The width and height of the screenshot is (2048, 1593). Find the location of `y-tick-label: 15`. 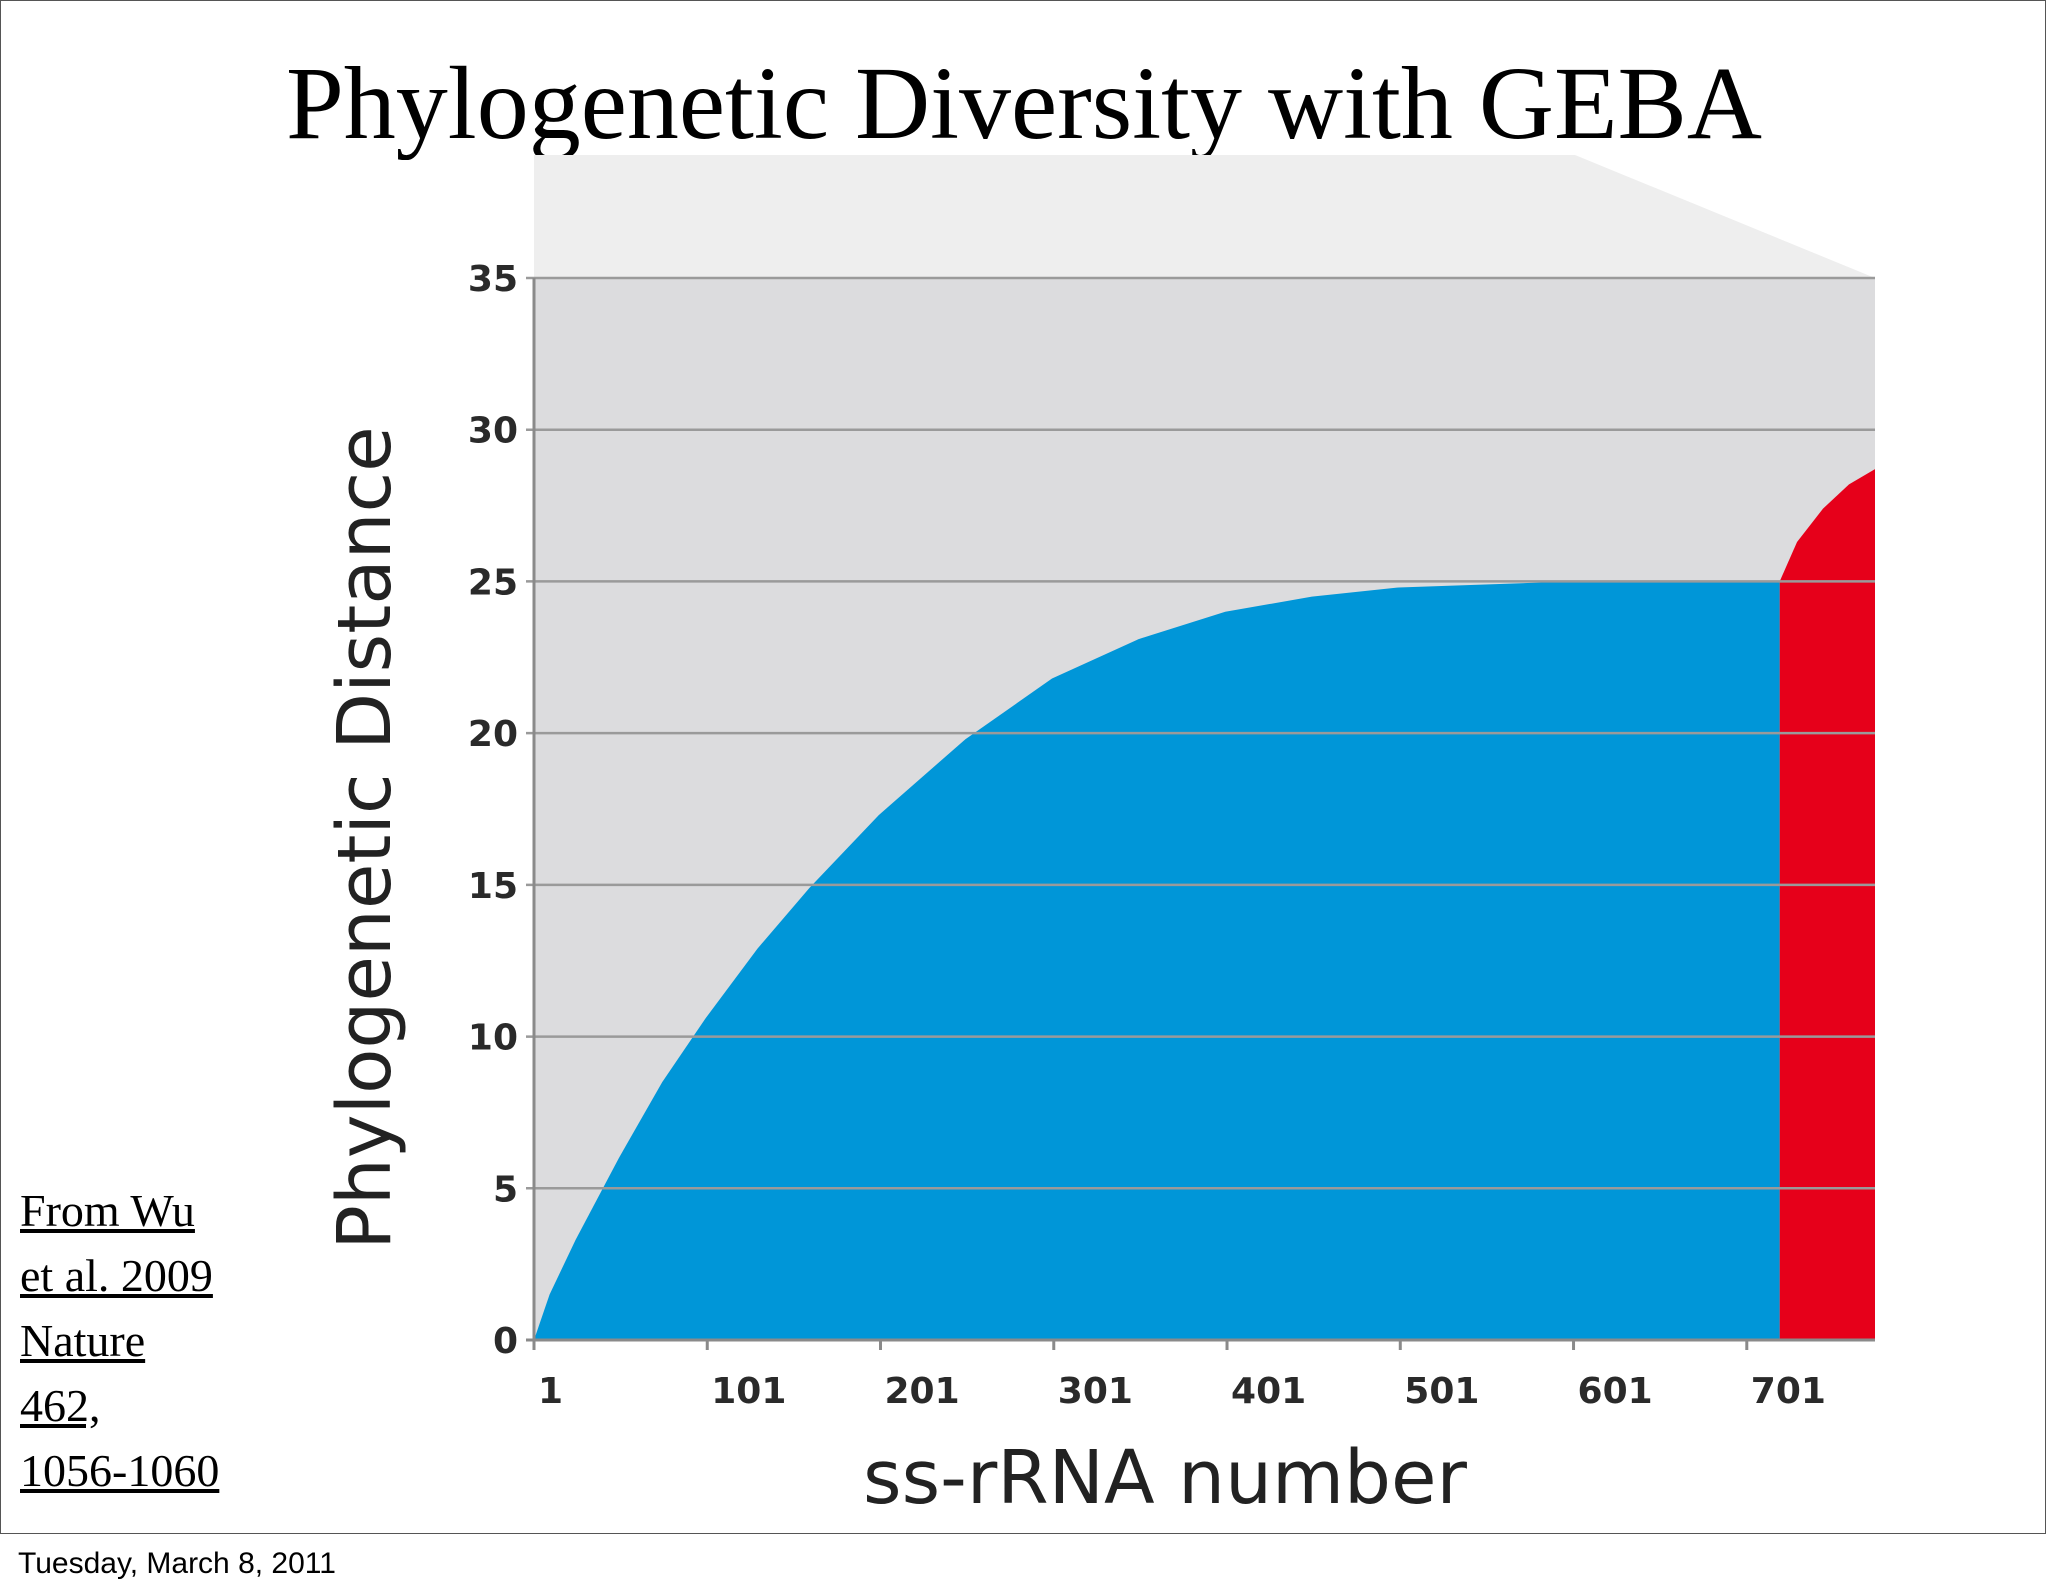

y-tick-label: 15 is located at coordinates (493, 886).